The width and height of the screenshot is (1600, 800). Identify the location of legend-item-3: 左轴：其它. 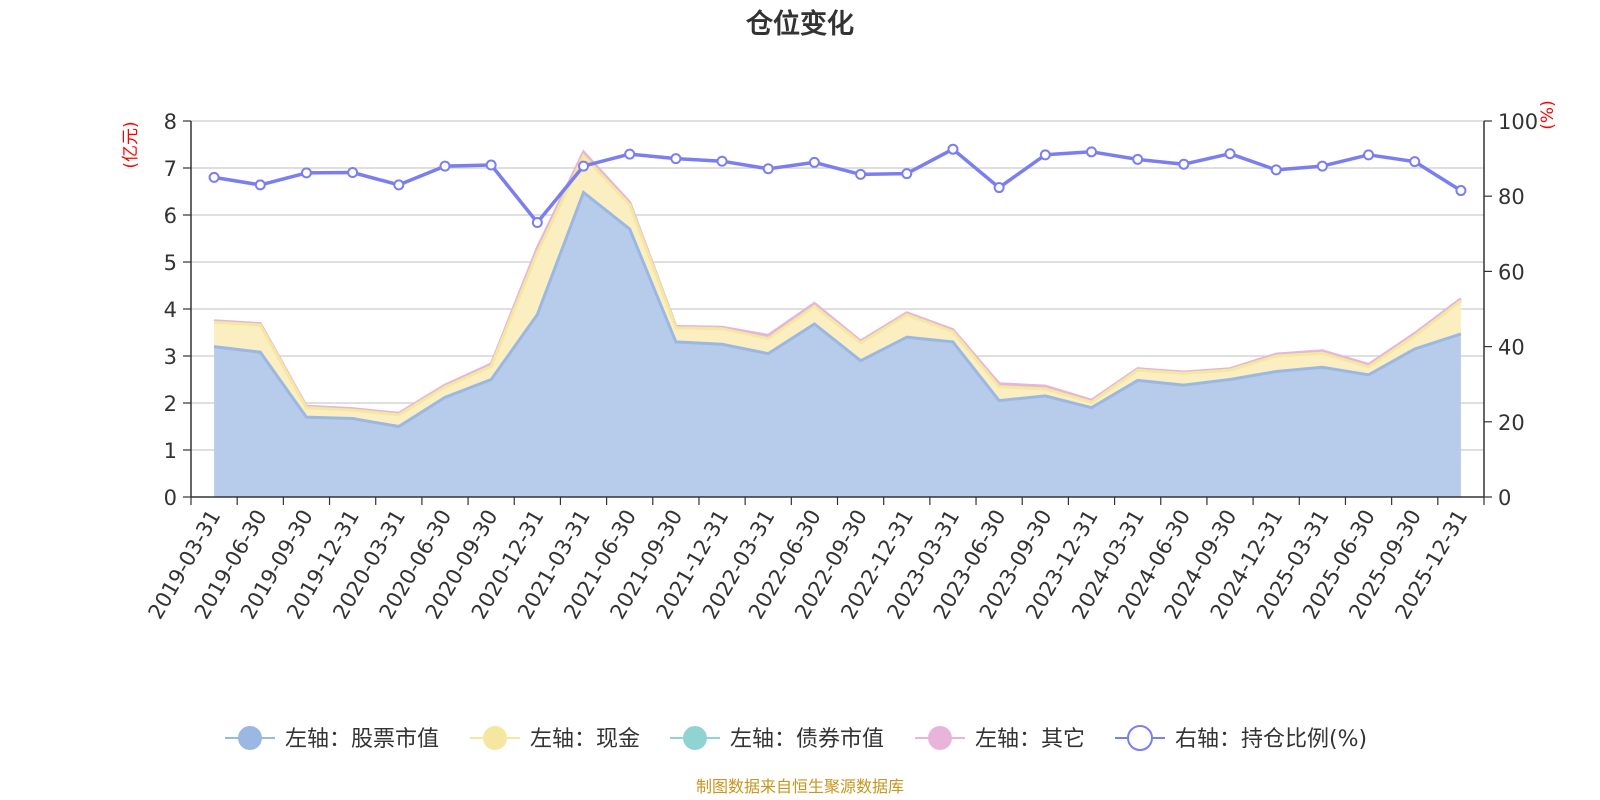
(1000, 739).